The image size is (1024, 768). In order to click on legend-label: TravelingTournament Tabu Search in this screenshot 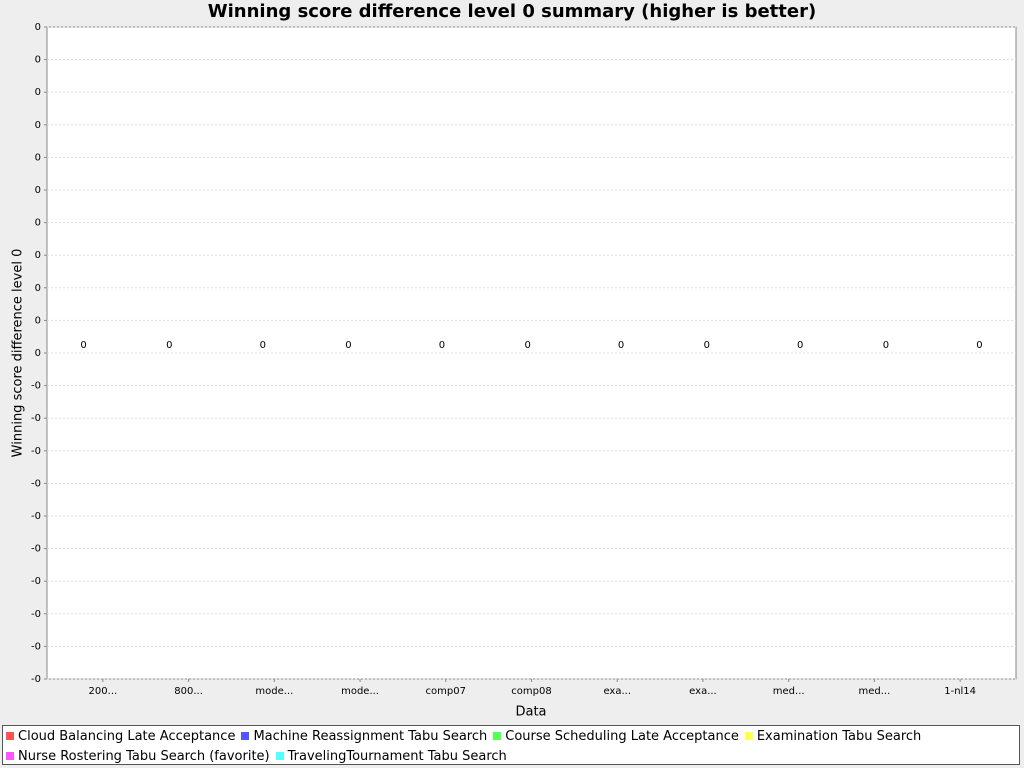, I will do `click(397, 756)`.